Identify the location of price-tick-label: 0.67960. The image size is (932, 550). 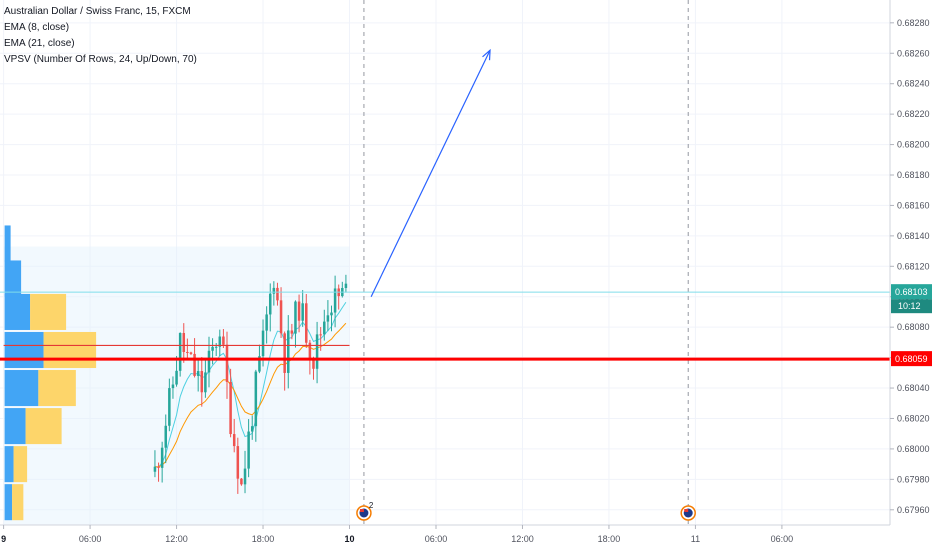
(913, 510).